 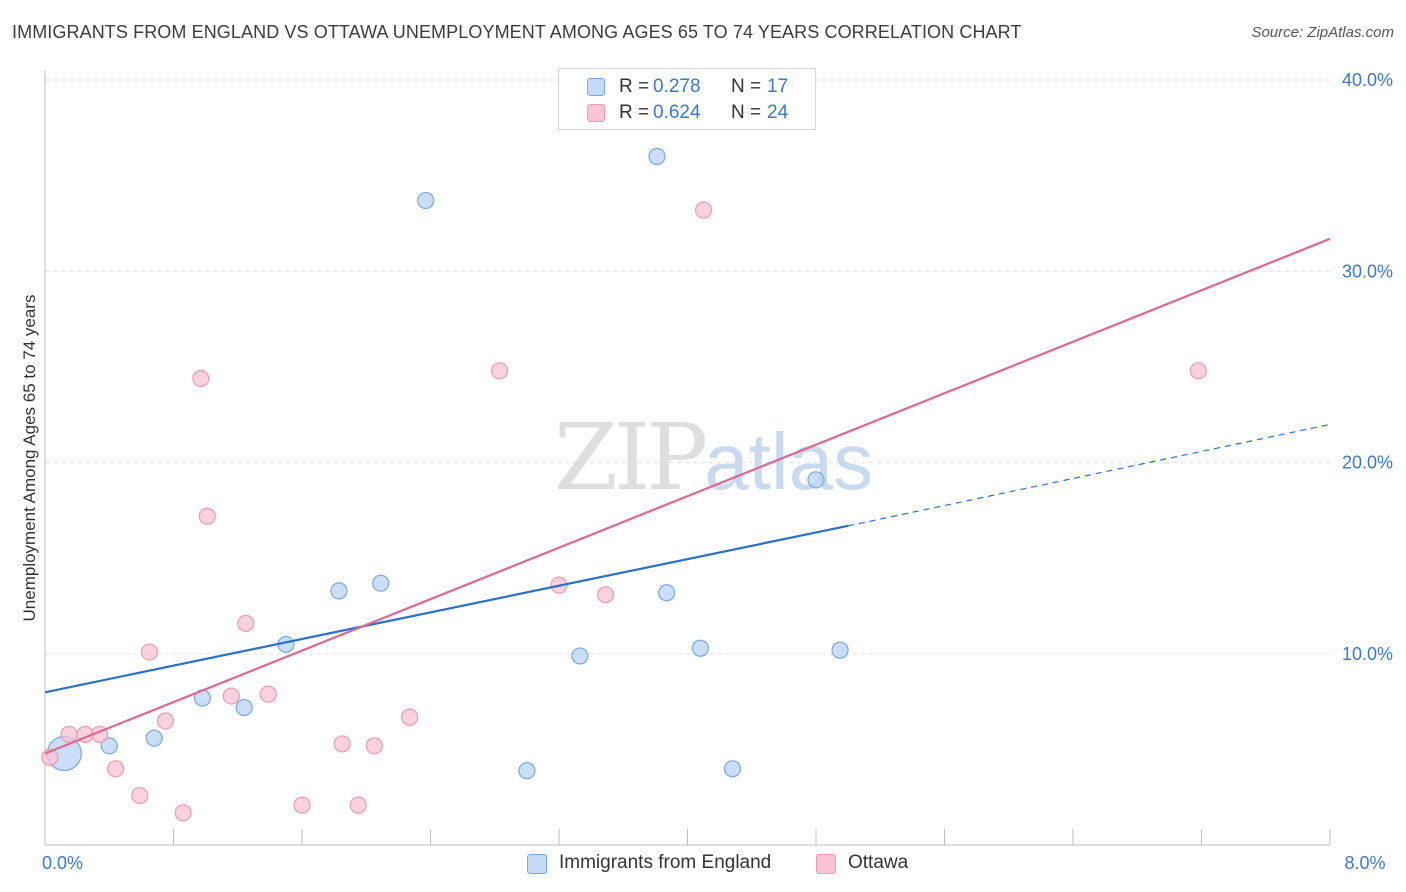 What do you see at coordinates (1322, 32) in the screenshot?
I see `source-credit: Source: ZipAtlas.com` at bounding box center [1322, 32].